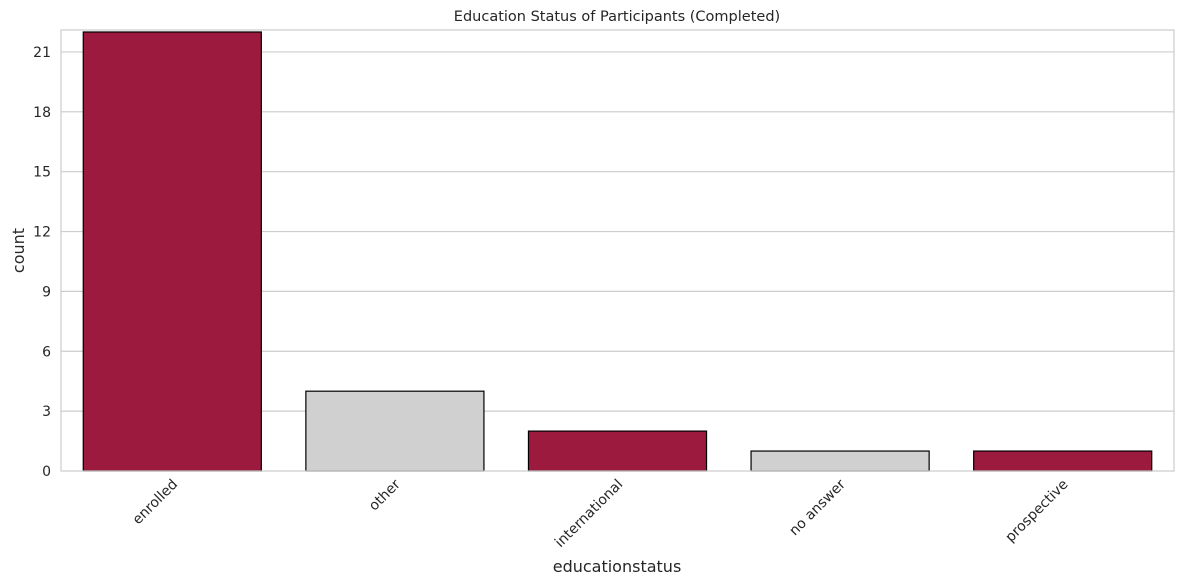  What do you see at coordinates (46, 292) in the screenshot?
I see `y-tick-label: 9` at bounding box center [46, 292].